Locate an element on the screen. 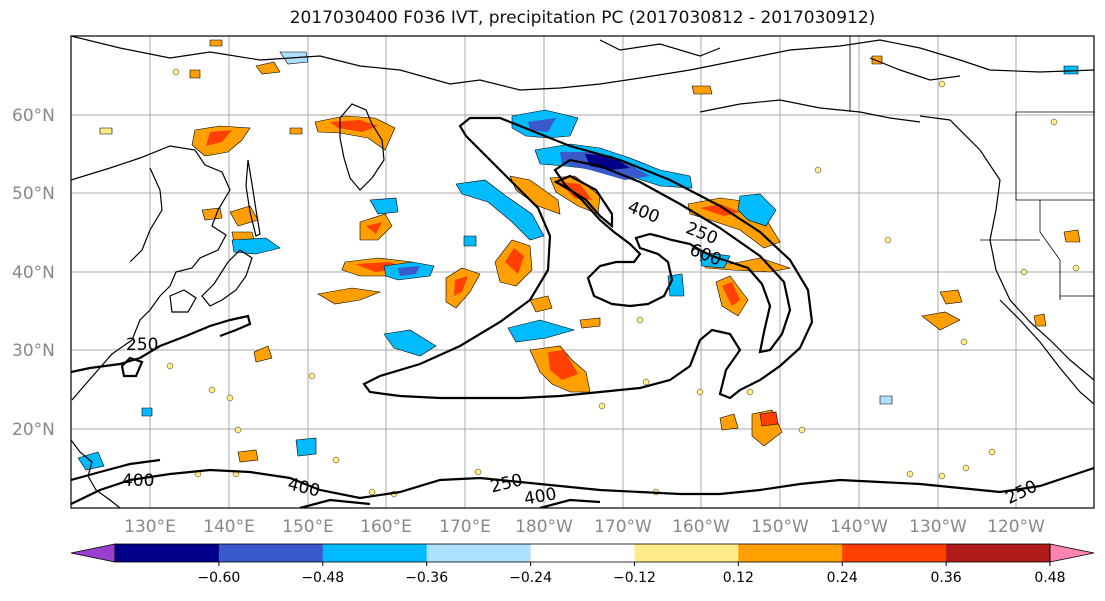 The height and width of the screenshot is (601, 1105). colorbar-tick-label: 0.48 is located at coordinates (1049, 578).